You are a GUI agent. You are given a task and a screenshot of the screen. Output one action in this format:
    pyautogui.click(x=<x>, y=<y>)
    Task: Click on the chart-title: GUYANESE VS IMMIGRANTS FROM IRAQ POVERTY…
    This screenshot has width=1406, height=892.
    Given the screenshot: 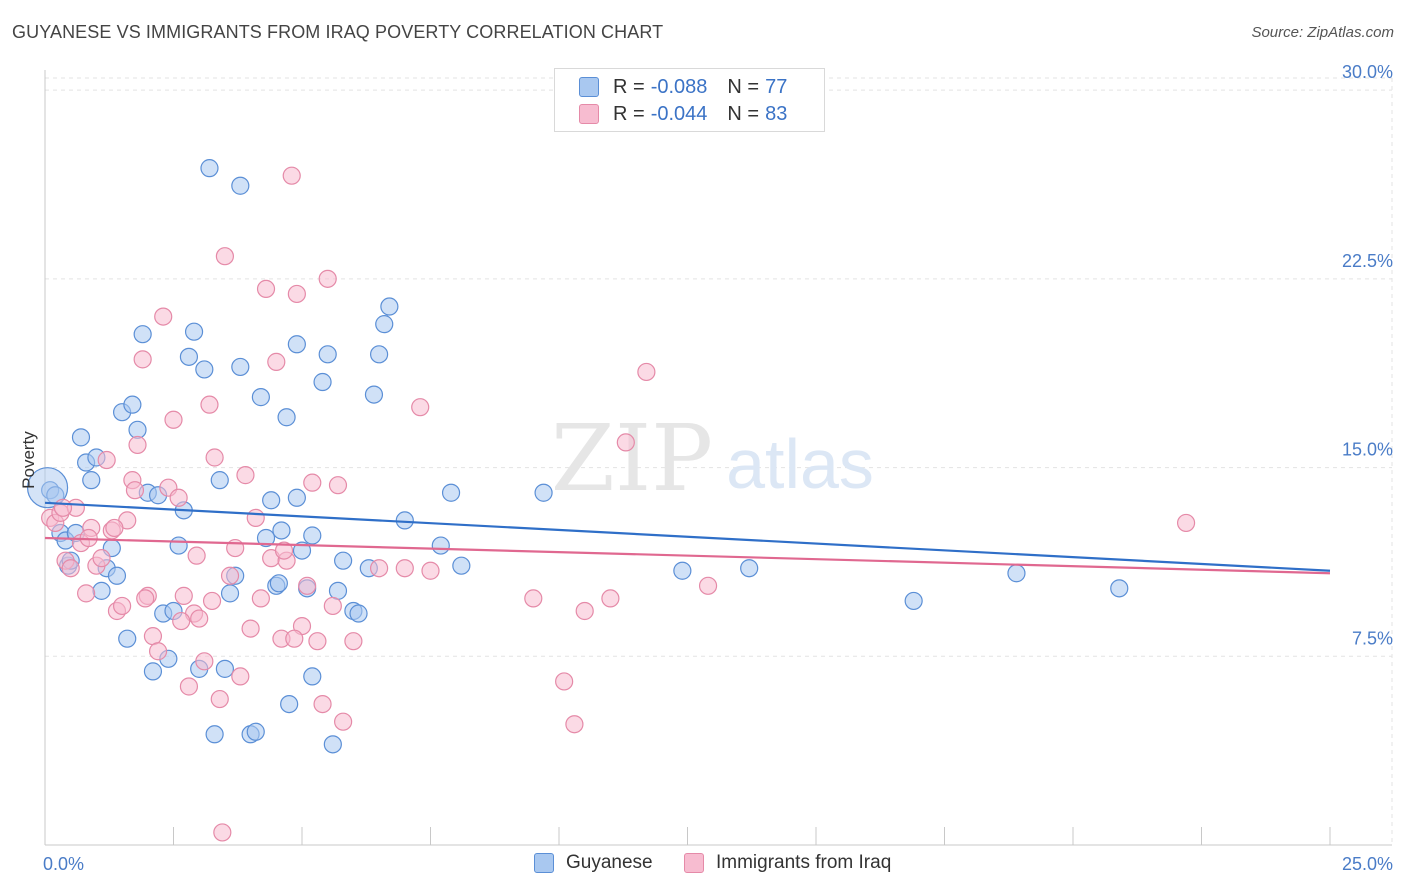 What is the action you would take?
    pyautogui.click(x=338, y=32)
    